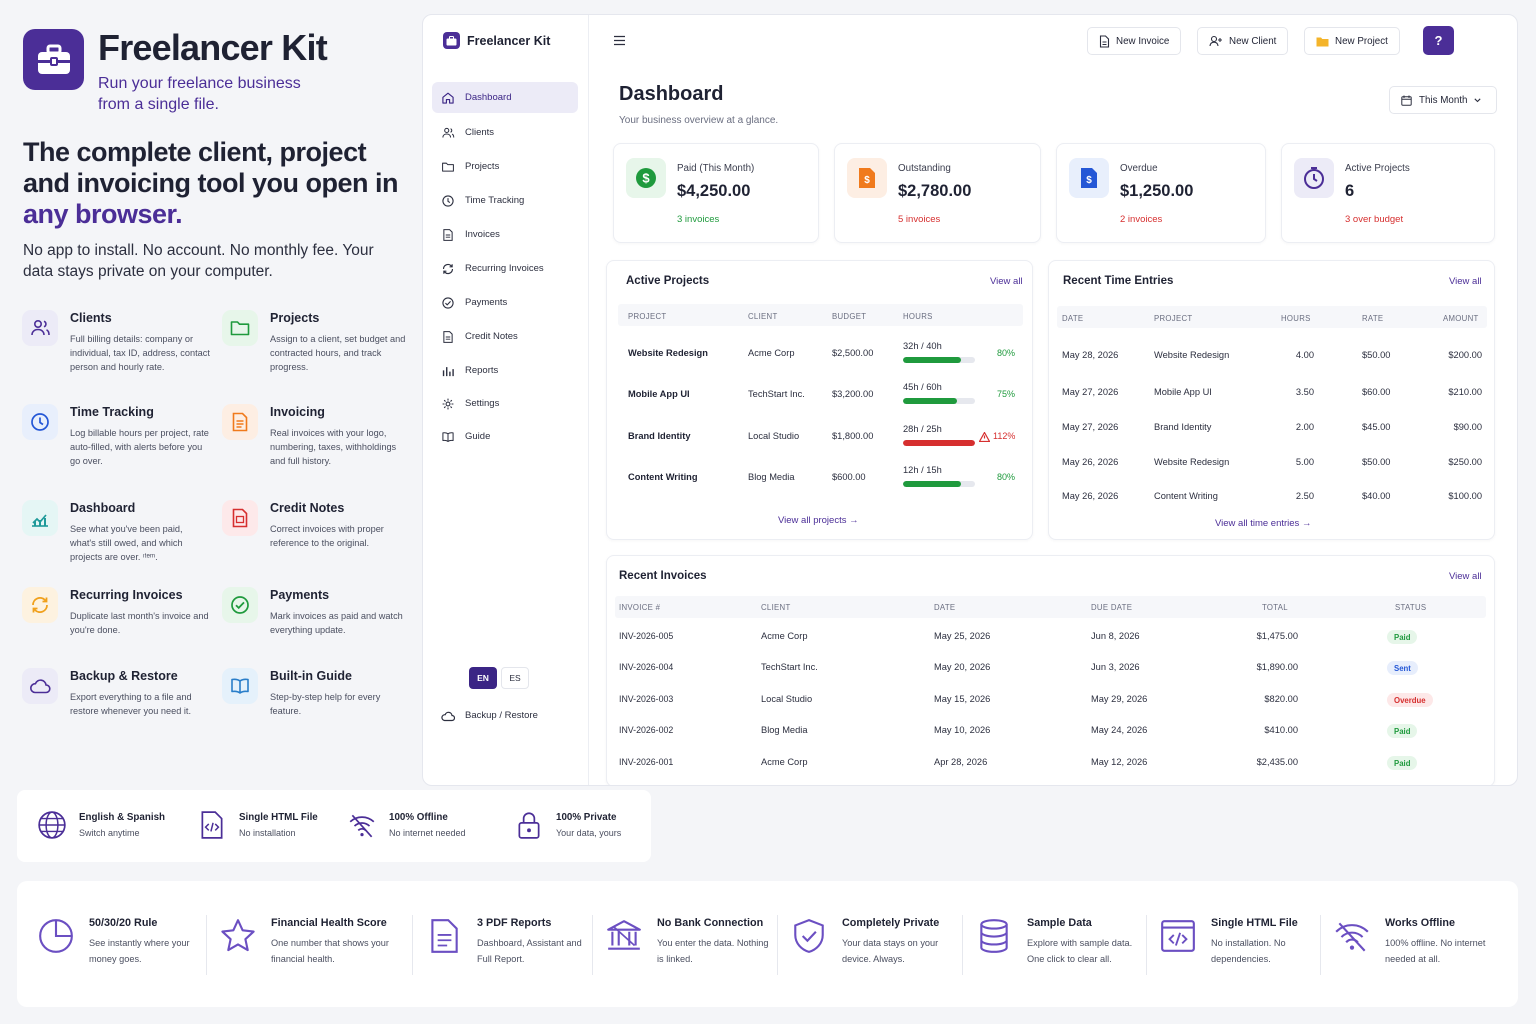  What do you see at coordinates (1352, 41) in the screenshot?
I see `new-project-button: New Project` at bounding box center [1352, 41].